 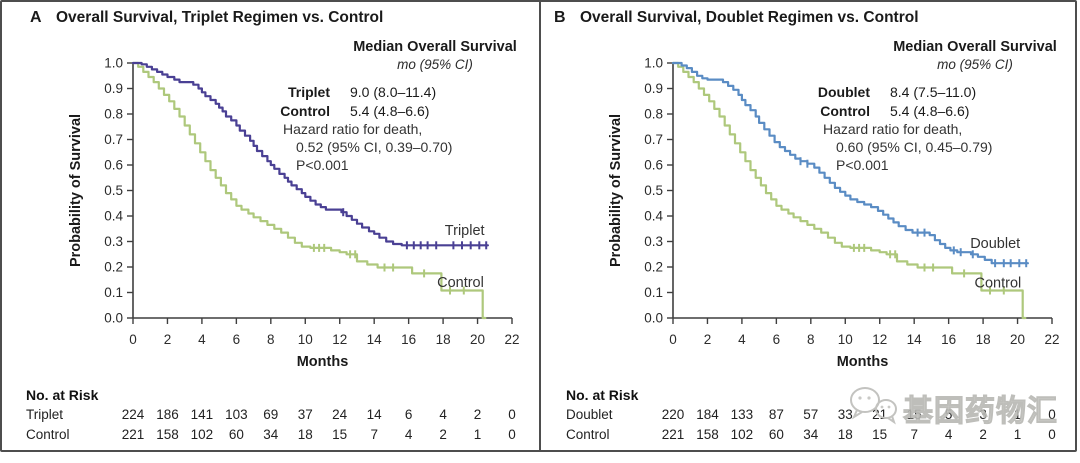 I want to click on x-tick-label: 16, so click(x=948, y=339).